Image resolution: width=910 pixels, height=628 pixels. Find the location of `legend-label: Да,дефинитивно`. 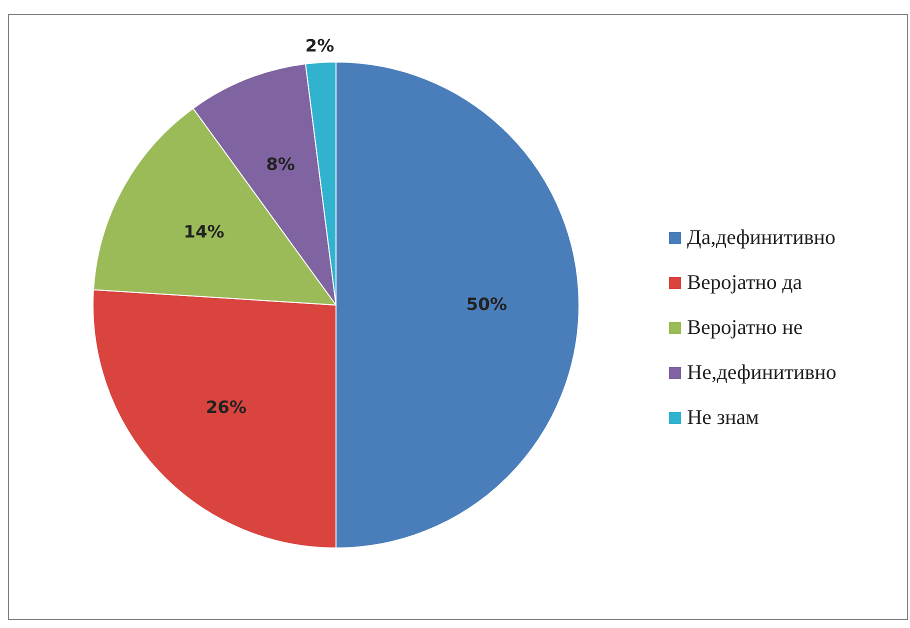

legend-label: Да,дефинитивно is located at coordinates (761, 237).